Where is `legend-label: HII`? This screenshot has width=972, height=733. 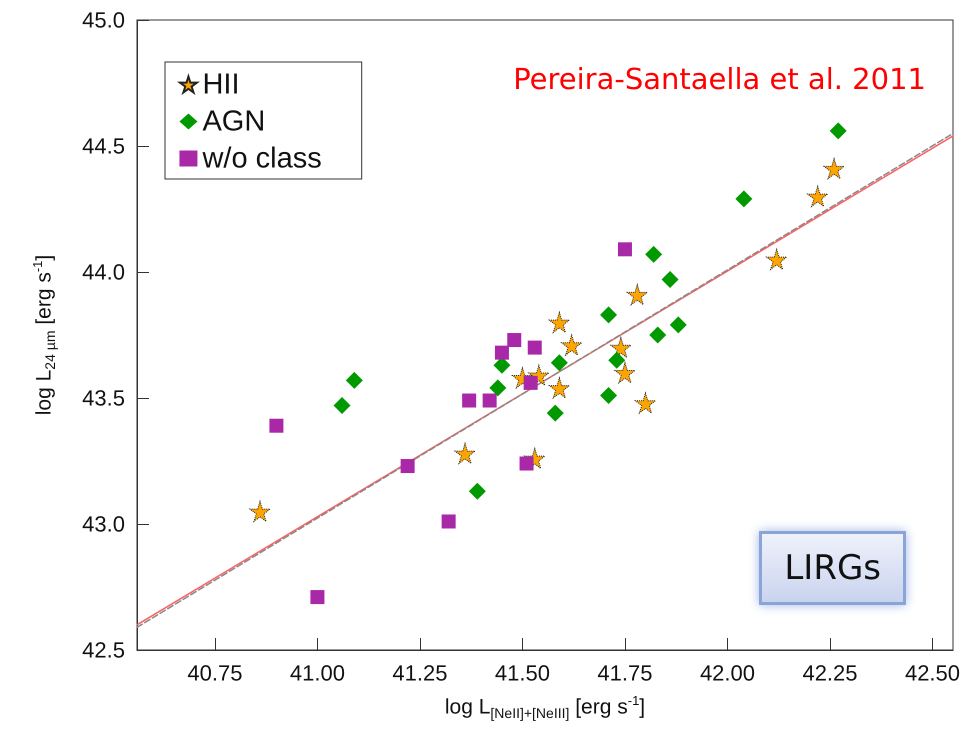
legend-label: HII is located at coordinates (221, 84).